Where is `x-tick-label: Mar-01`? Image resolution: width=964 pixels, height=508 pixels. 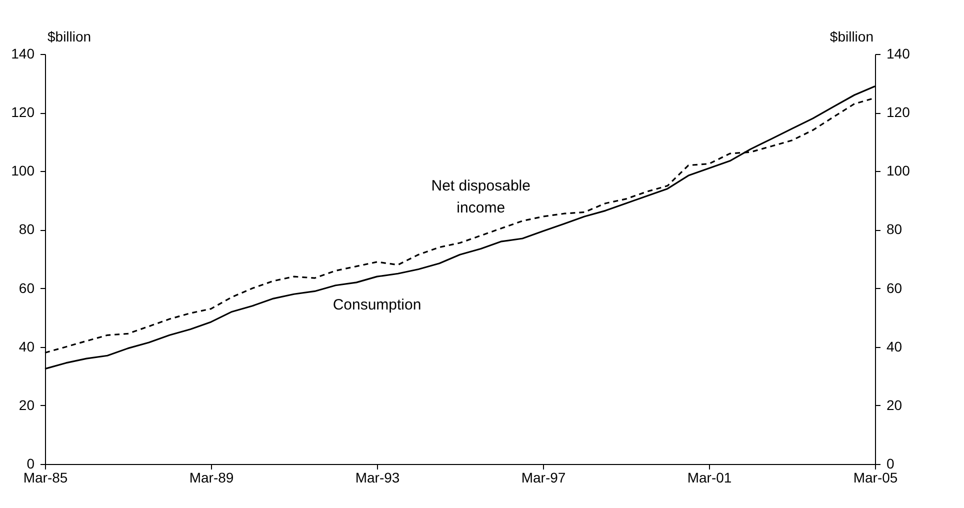 x-tick-label: Mar-01 is located at coordinates (709, 478).